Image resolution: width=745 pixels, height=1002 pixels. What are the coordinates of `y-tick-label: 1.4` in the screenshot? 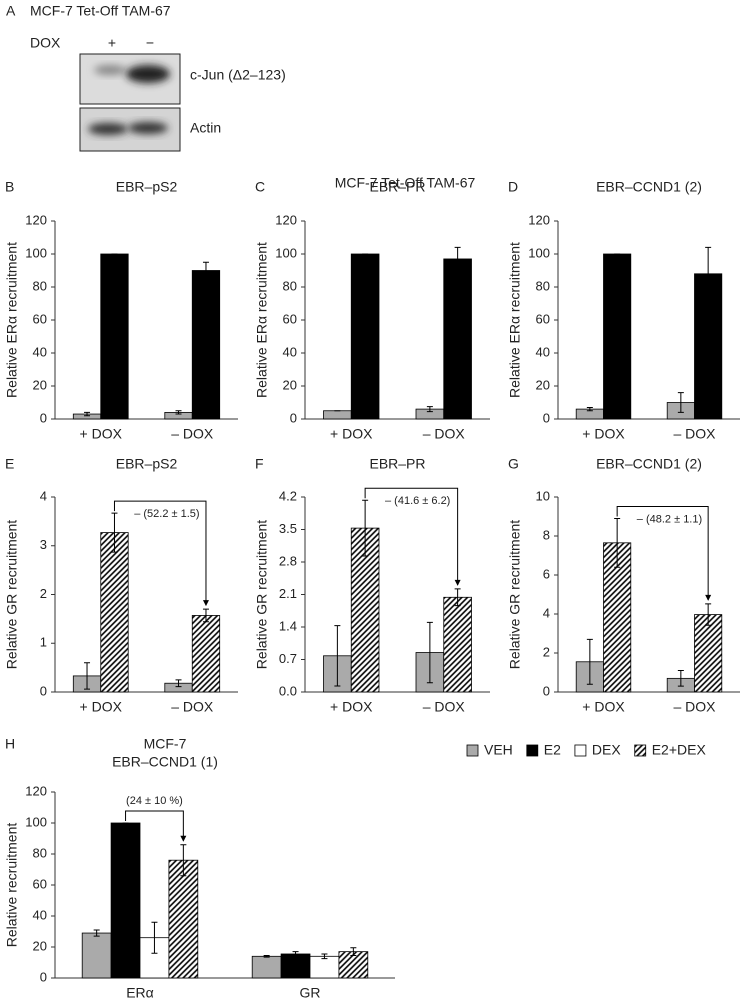 It's located at (288, 625).